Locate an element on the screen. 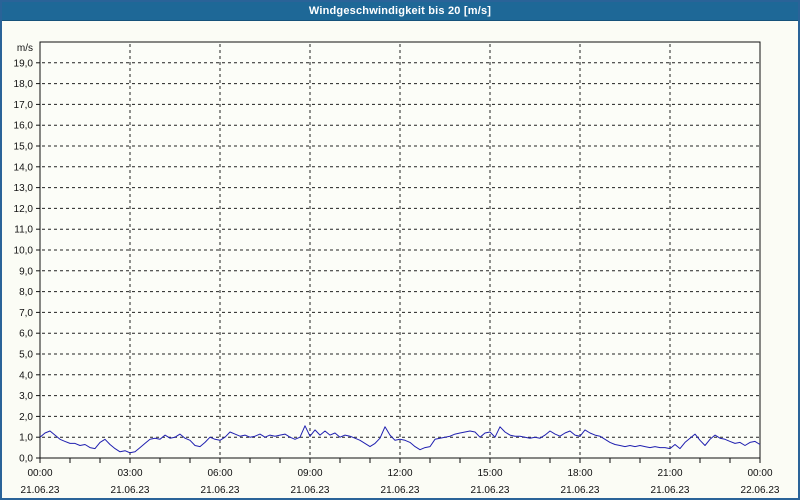  title-bar: Windgeschwindigkeit bis 20 [m/s] is located at coordinates (400, 11).